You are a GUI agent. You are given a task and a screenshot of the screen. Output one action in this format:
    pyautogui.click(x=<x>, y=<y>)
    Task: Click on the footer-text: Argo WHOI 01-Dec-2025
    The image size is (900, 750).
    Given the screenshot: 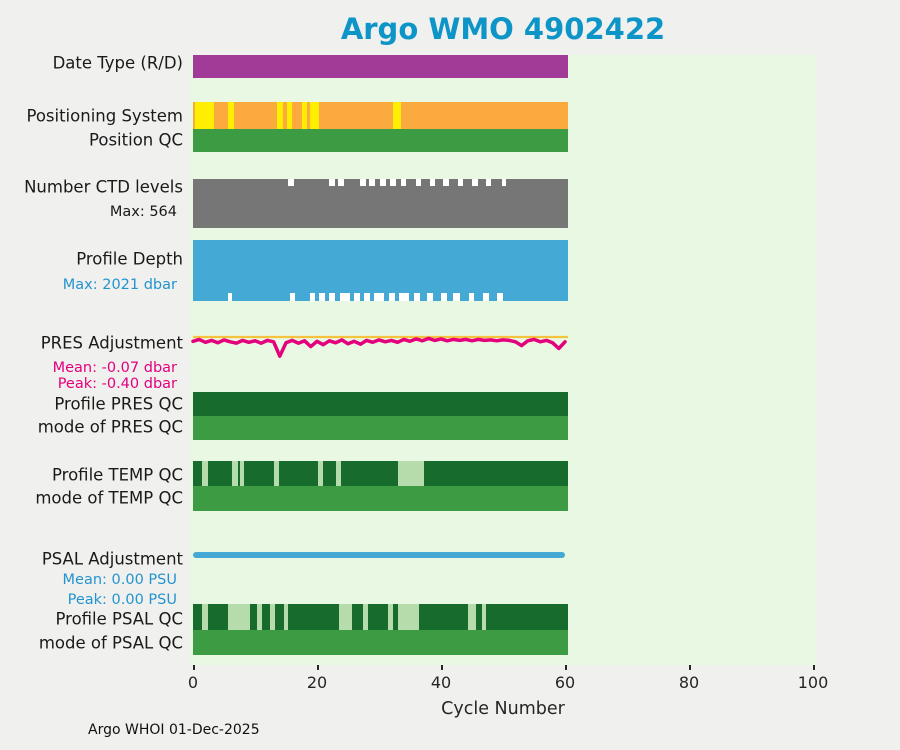 What is the action you would take?
    pyautogui.click(x=174, y=730)
    